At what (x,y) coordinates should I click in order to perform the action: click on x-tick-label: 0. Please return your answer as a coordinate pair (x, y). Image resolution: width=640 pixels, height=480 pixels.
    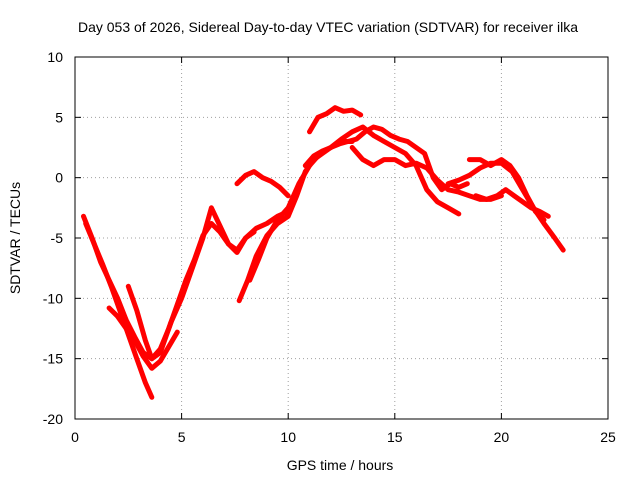
    Looking at the image, I should click on (75, 437).